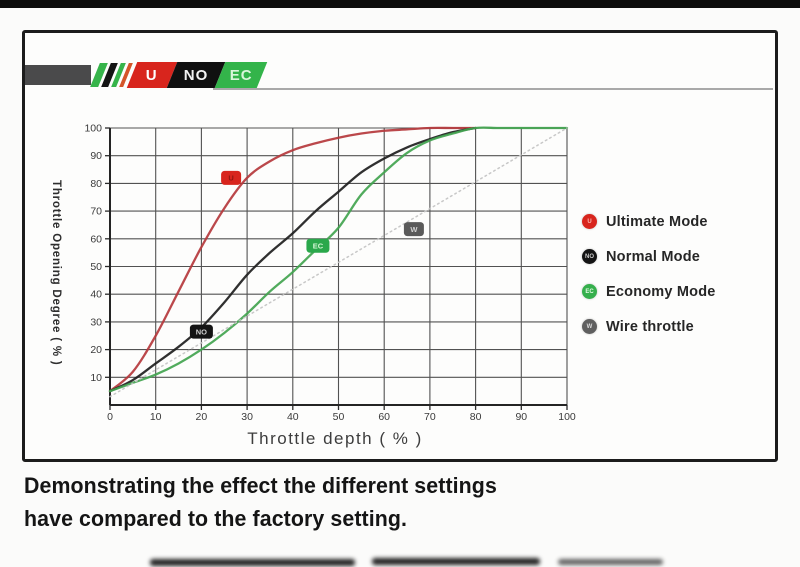  I want to click on legend-label: Wire throttle, so click(650, 326).